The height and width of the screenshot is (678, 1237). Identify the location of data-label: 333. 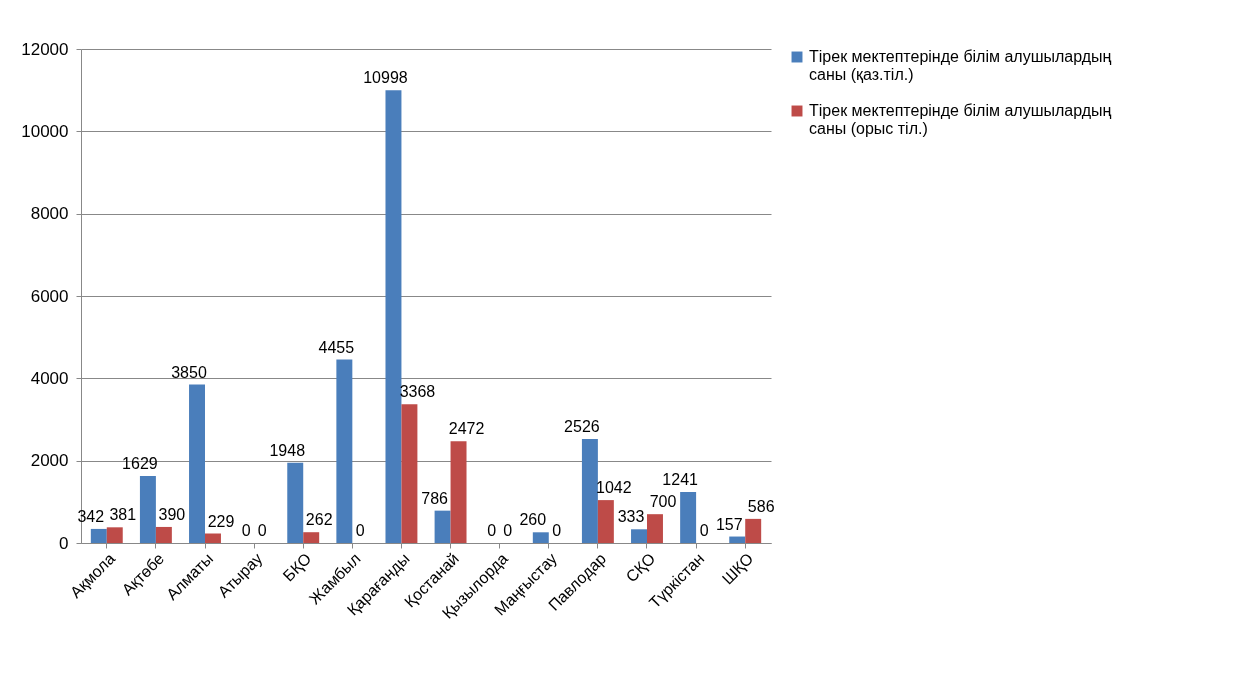
(631, 517).